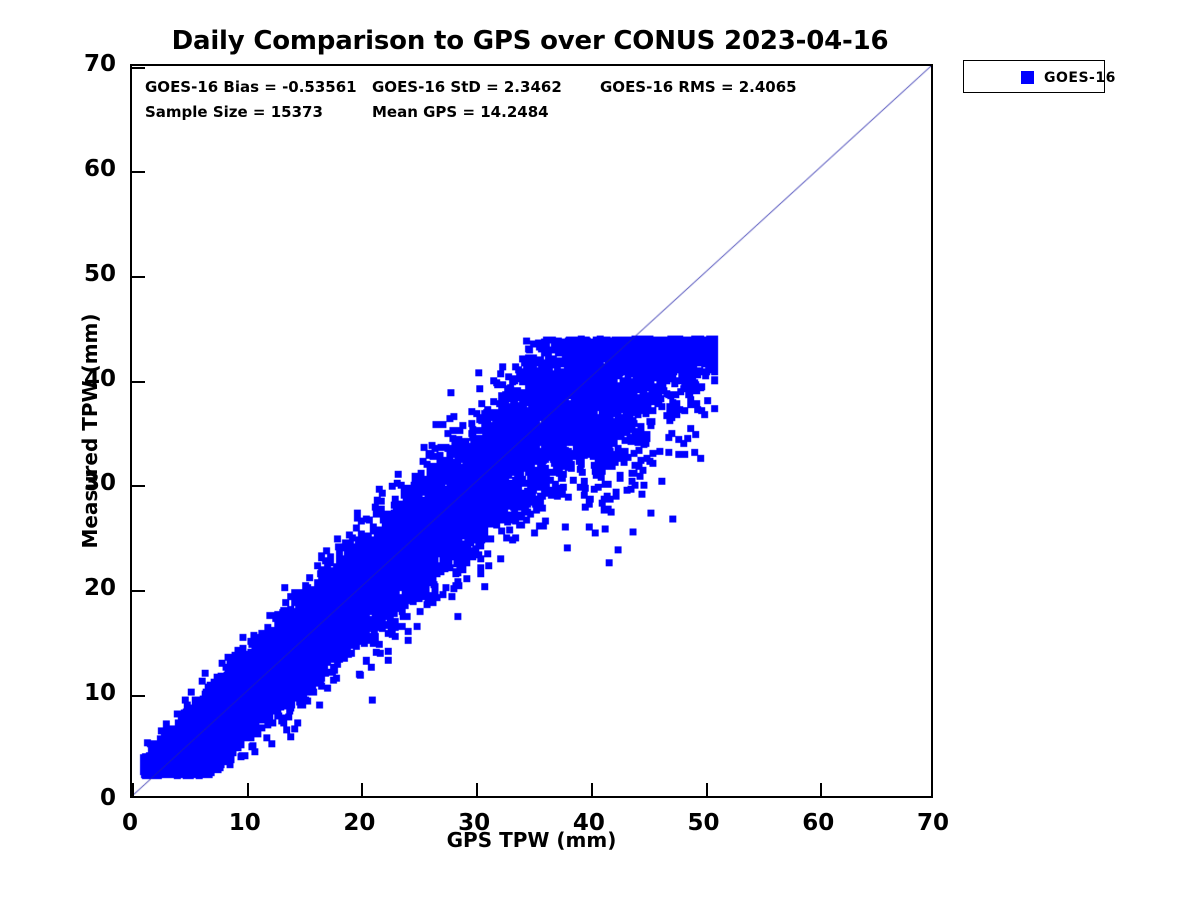 This screenshot has height=900, width=1200. Describe the element at coordinates (531, 840) in the screenshot. I see `x-axis-title: GPS TPW (mm)` at that location.